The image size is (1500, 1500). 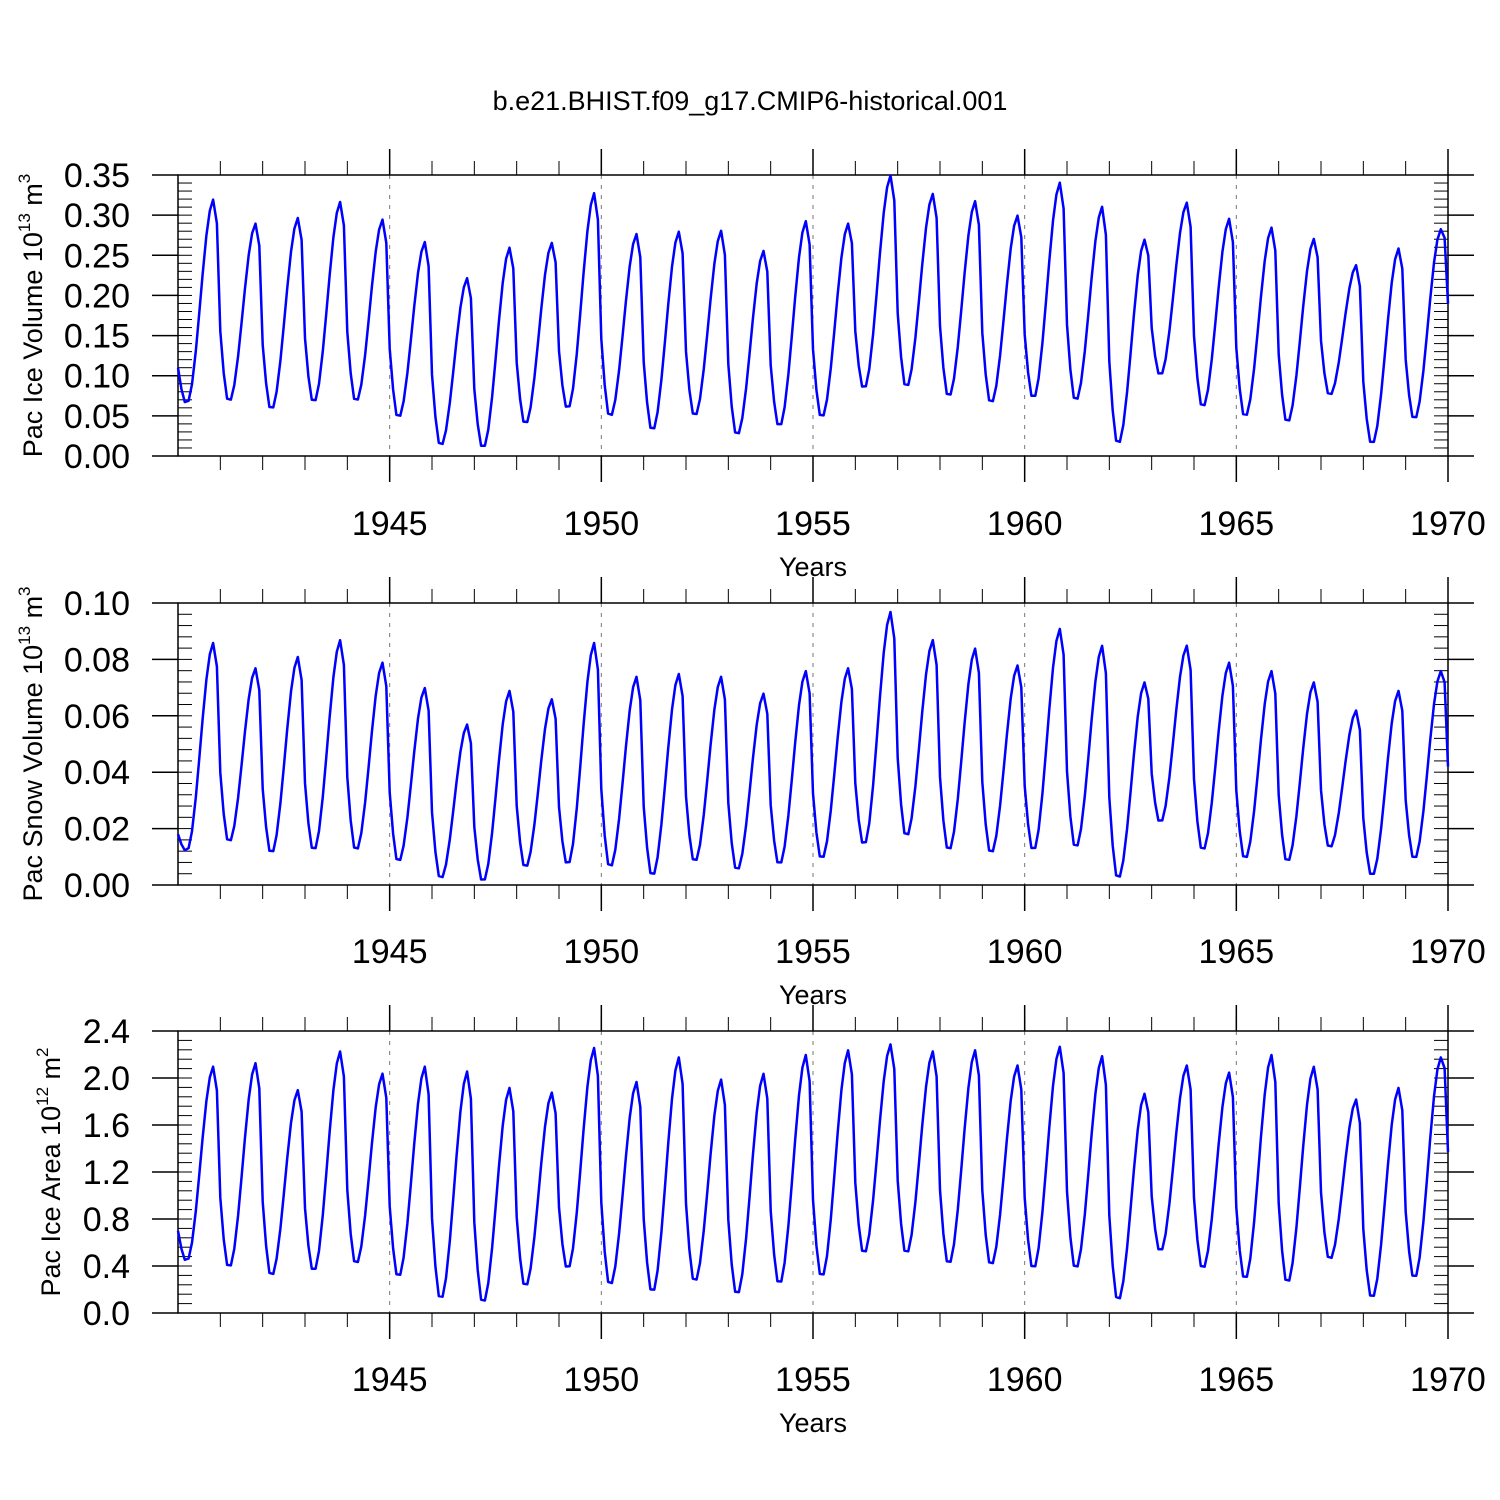 I want to click on y-axis-label: Pac Ice Volume 1013 m3, so click(x=31, y=316).